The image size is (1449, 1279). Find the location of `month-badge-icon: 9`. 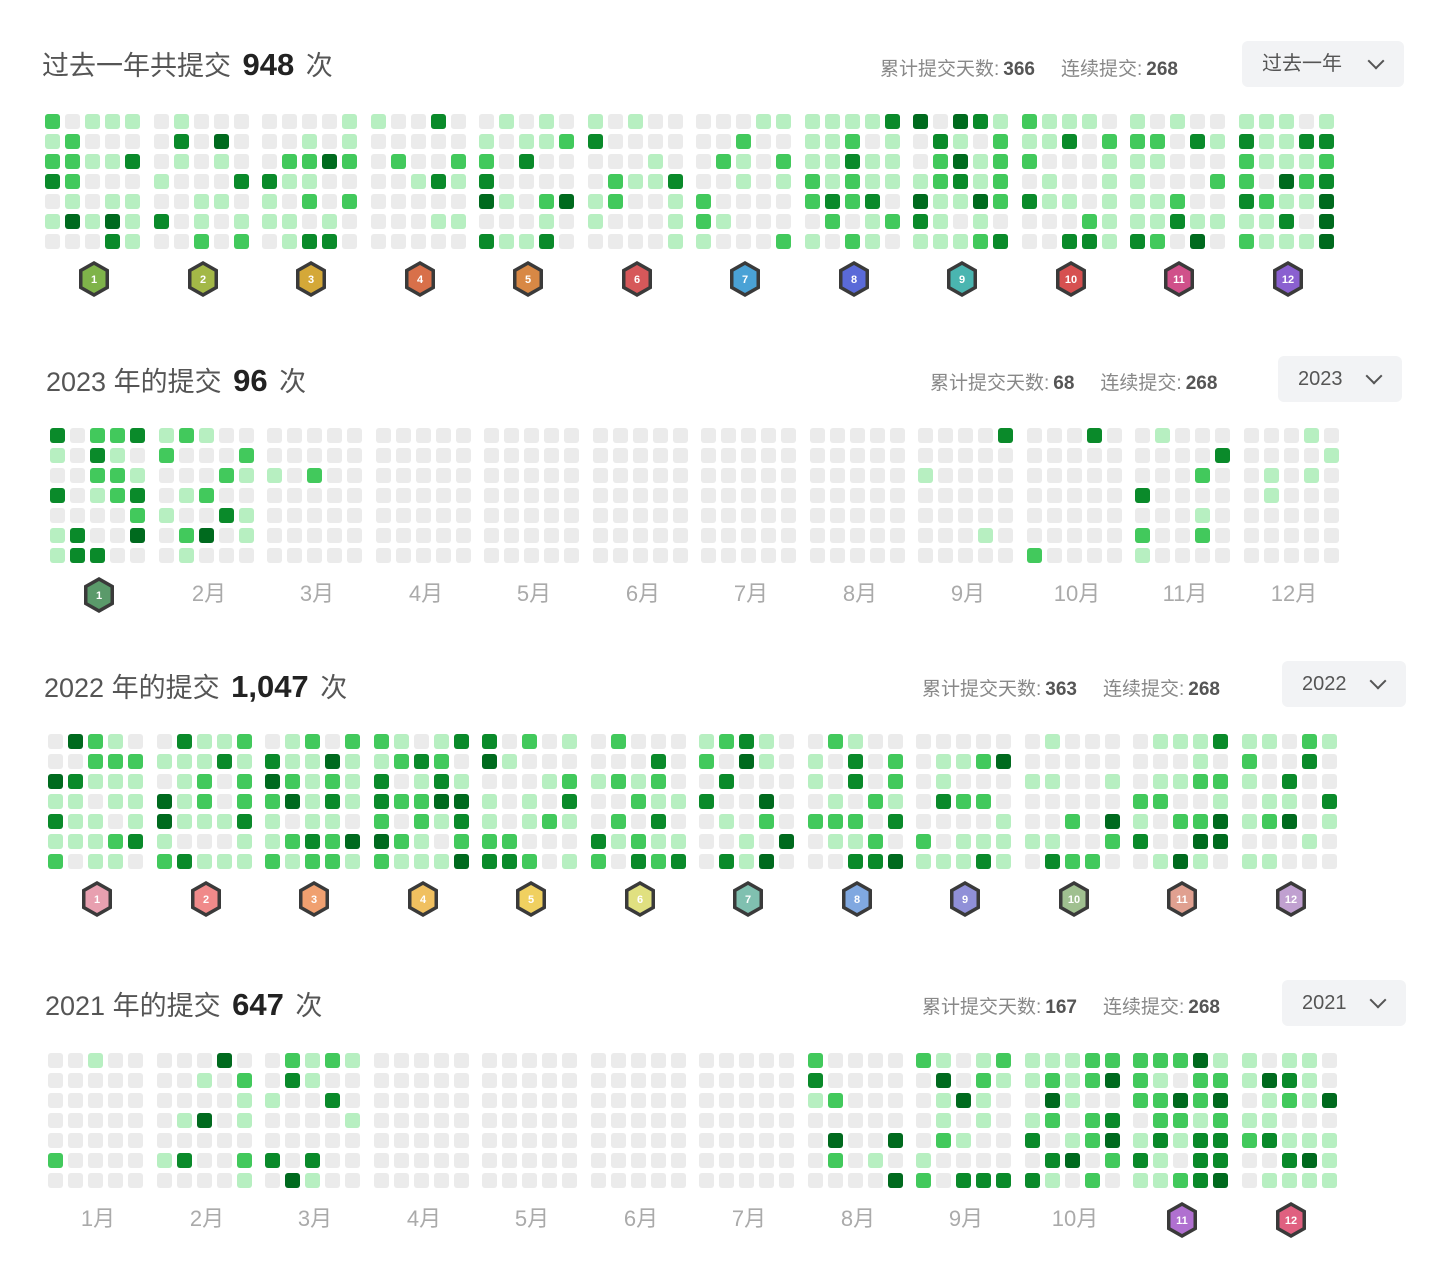

month-badge-icon: 9 is located at coordinates (962, 279).